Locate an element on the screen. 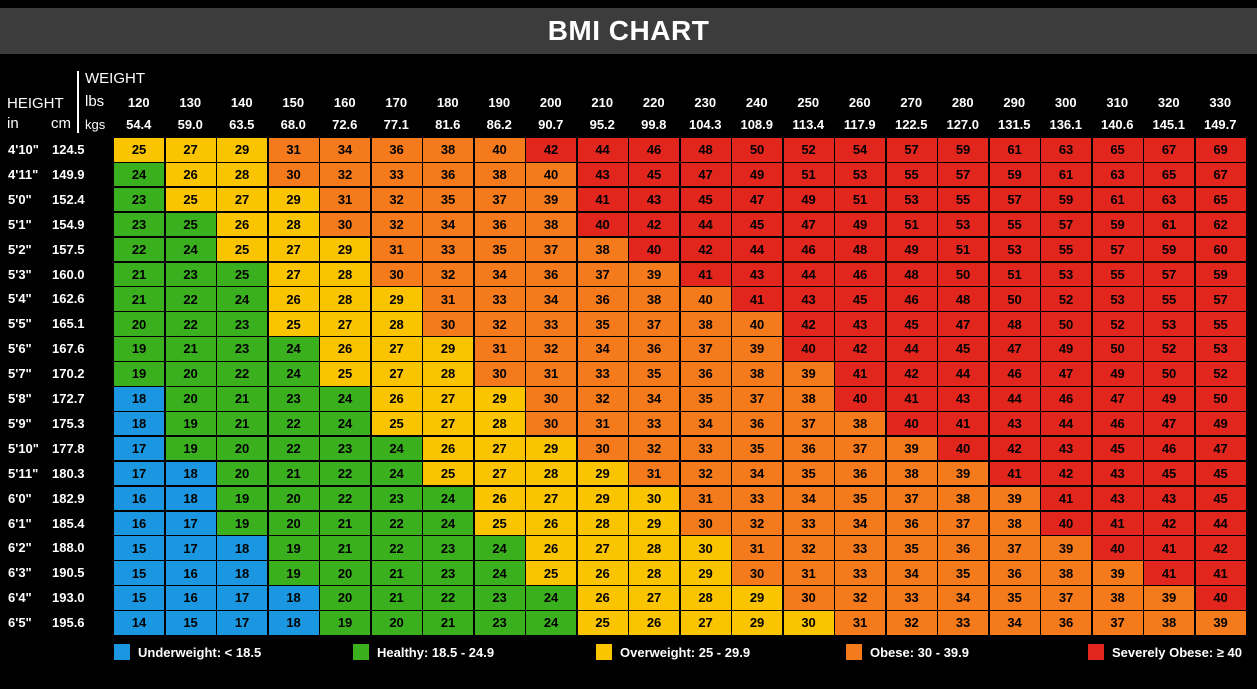 This screenshot has width=1257, height=689. legend-label: Obese: 30 - 39.9 is located at coordinates (919, 652).